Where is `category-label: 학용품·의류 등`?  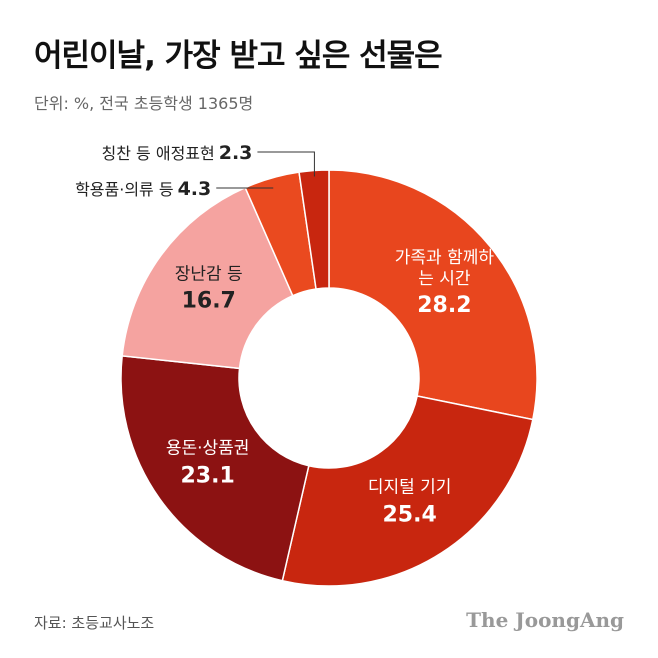 category-label: 학용품·의류 등 is located at coordinates (124, 189).